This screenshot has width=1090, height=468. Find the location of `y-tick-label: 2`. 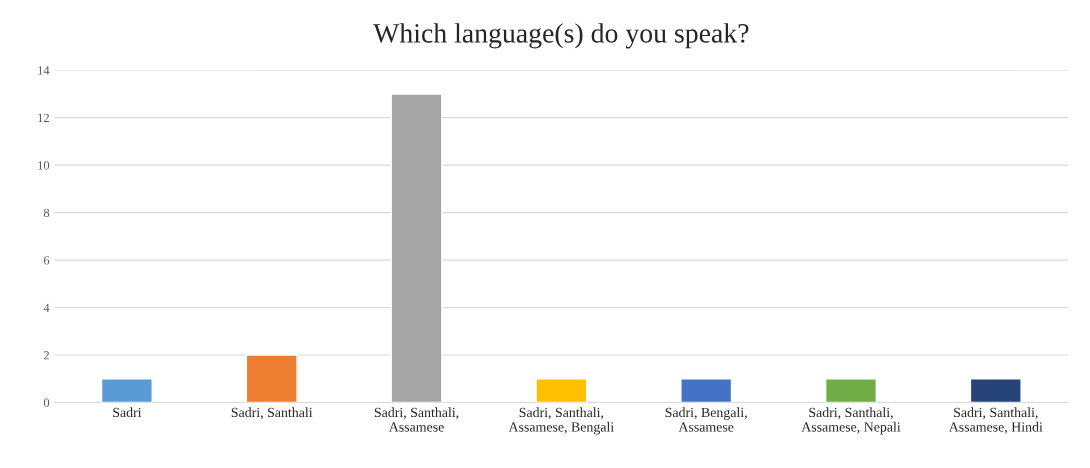

y-tick-label: 2 is located at coordinates (46, 355).